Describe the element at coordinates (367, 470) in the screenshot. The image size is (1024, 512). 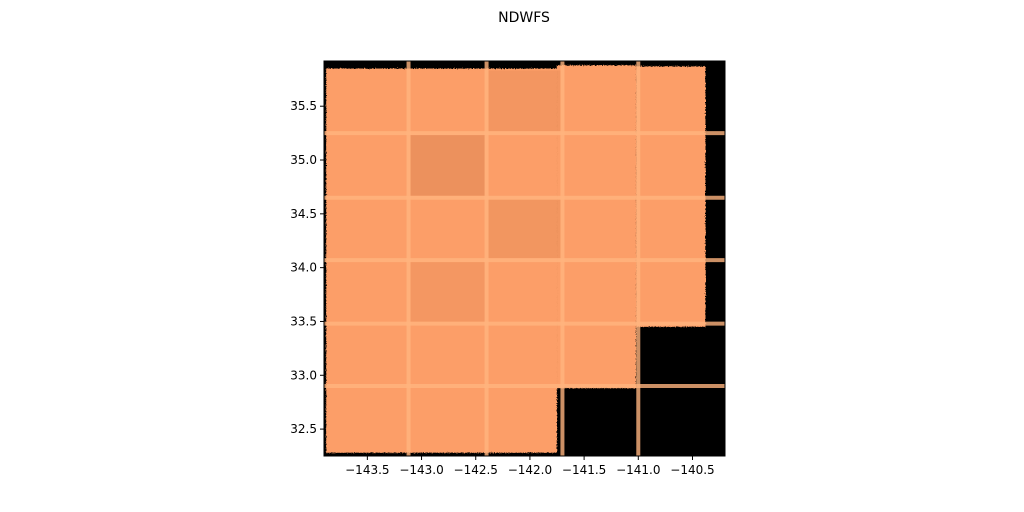
I see `x-tick-label: −143.5` at that location.